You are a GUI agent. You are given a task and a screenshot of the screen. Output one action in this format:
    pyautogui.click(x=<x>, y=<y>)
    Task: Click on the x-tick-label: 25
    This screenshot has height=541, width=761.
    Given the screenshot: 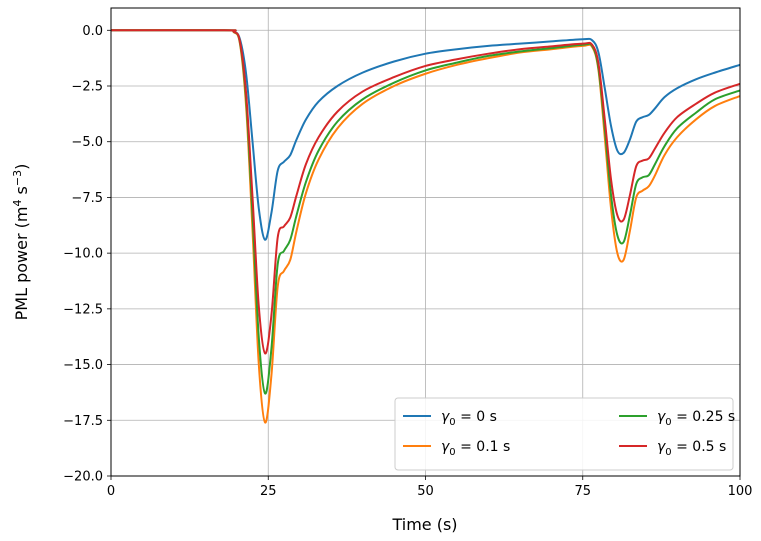 What is the action you would take?
    pyautogui.click(x=268, y=491)
    